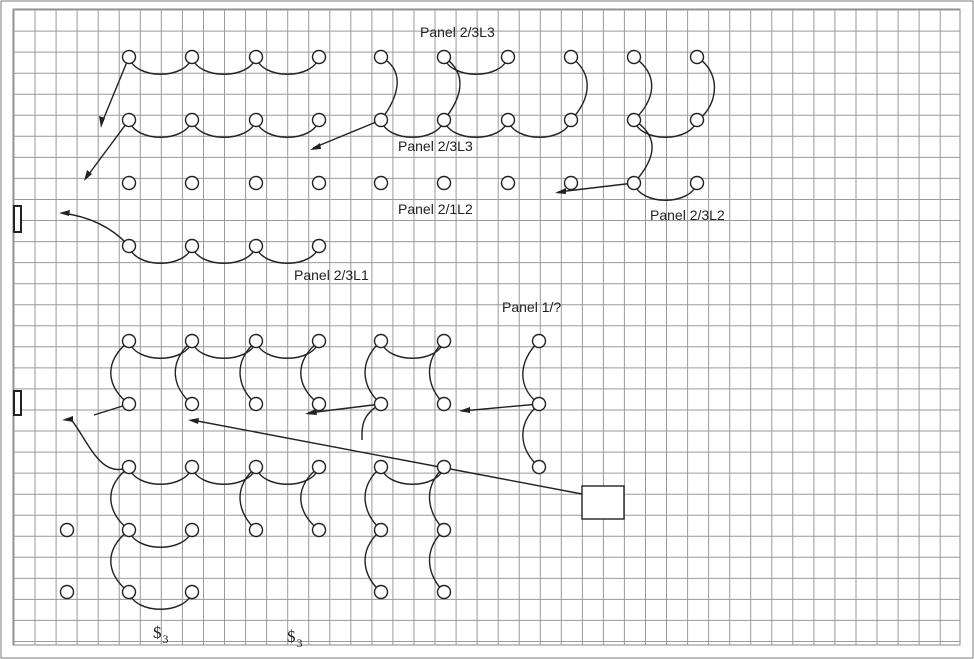  Describe the element at coordinates (331, 275) in the screenshot. I see `panel-label: Panel 2/3L1` at that location.